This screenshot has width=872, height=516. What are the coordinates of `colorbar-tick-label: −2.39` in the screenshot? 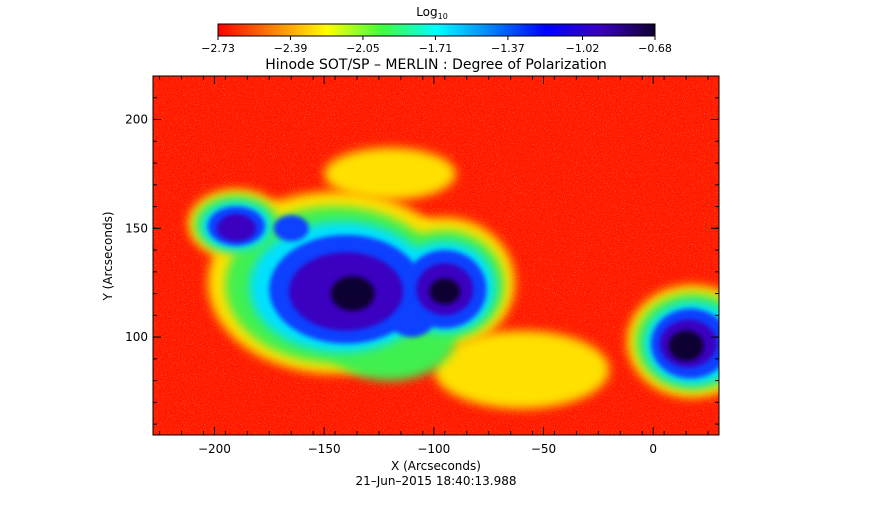 It's located at (291, 48).